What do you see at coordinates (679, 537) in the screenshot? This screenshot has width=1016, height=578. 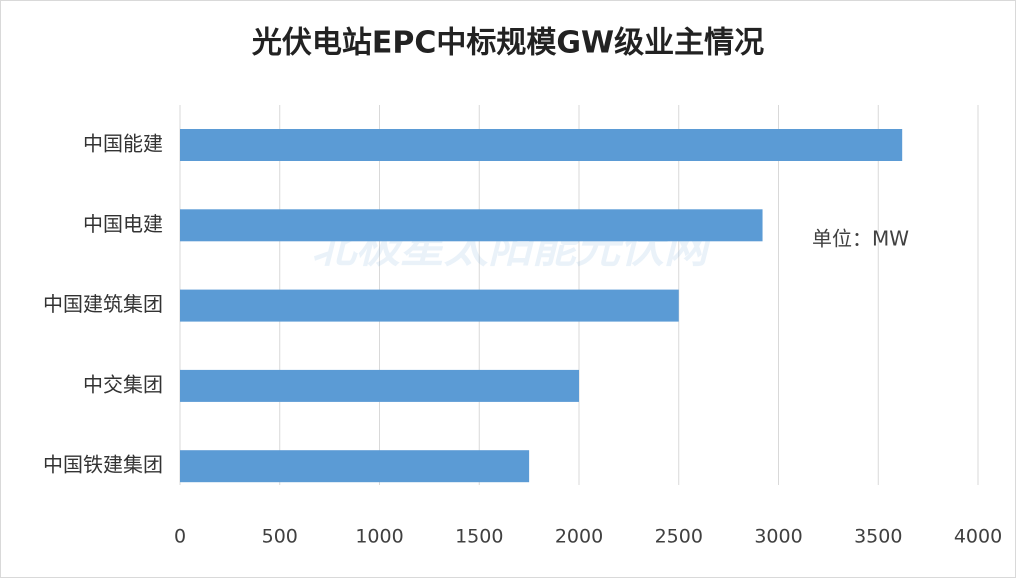 I see `x-tick-label: 2500` at bounding box center [679, 537].